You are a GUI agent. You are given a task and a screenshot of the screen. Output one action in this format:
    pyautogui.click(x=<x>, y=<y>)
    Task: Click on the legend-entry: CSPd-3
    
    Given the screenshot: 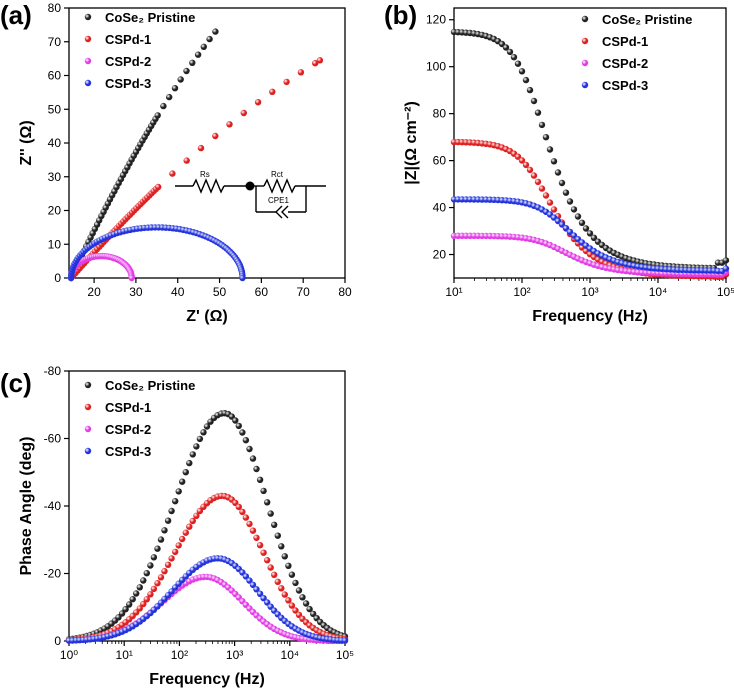 What is the action you would take?
    pyautogui.click(x=625, y=85)
    